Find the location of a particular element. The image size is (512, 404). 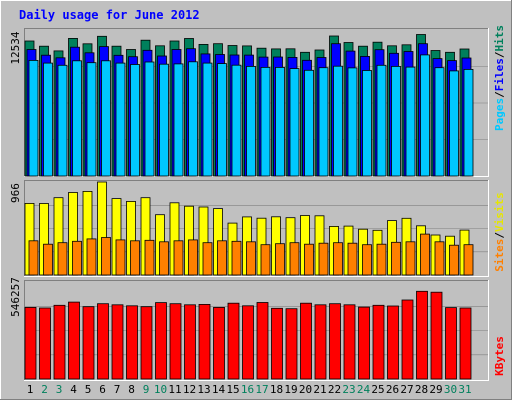

day-label: 30 is located at coordinates (450, 389).